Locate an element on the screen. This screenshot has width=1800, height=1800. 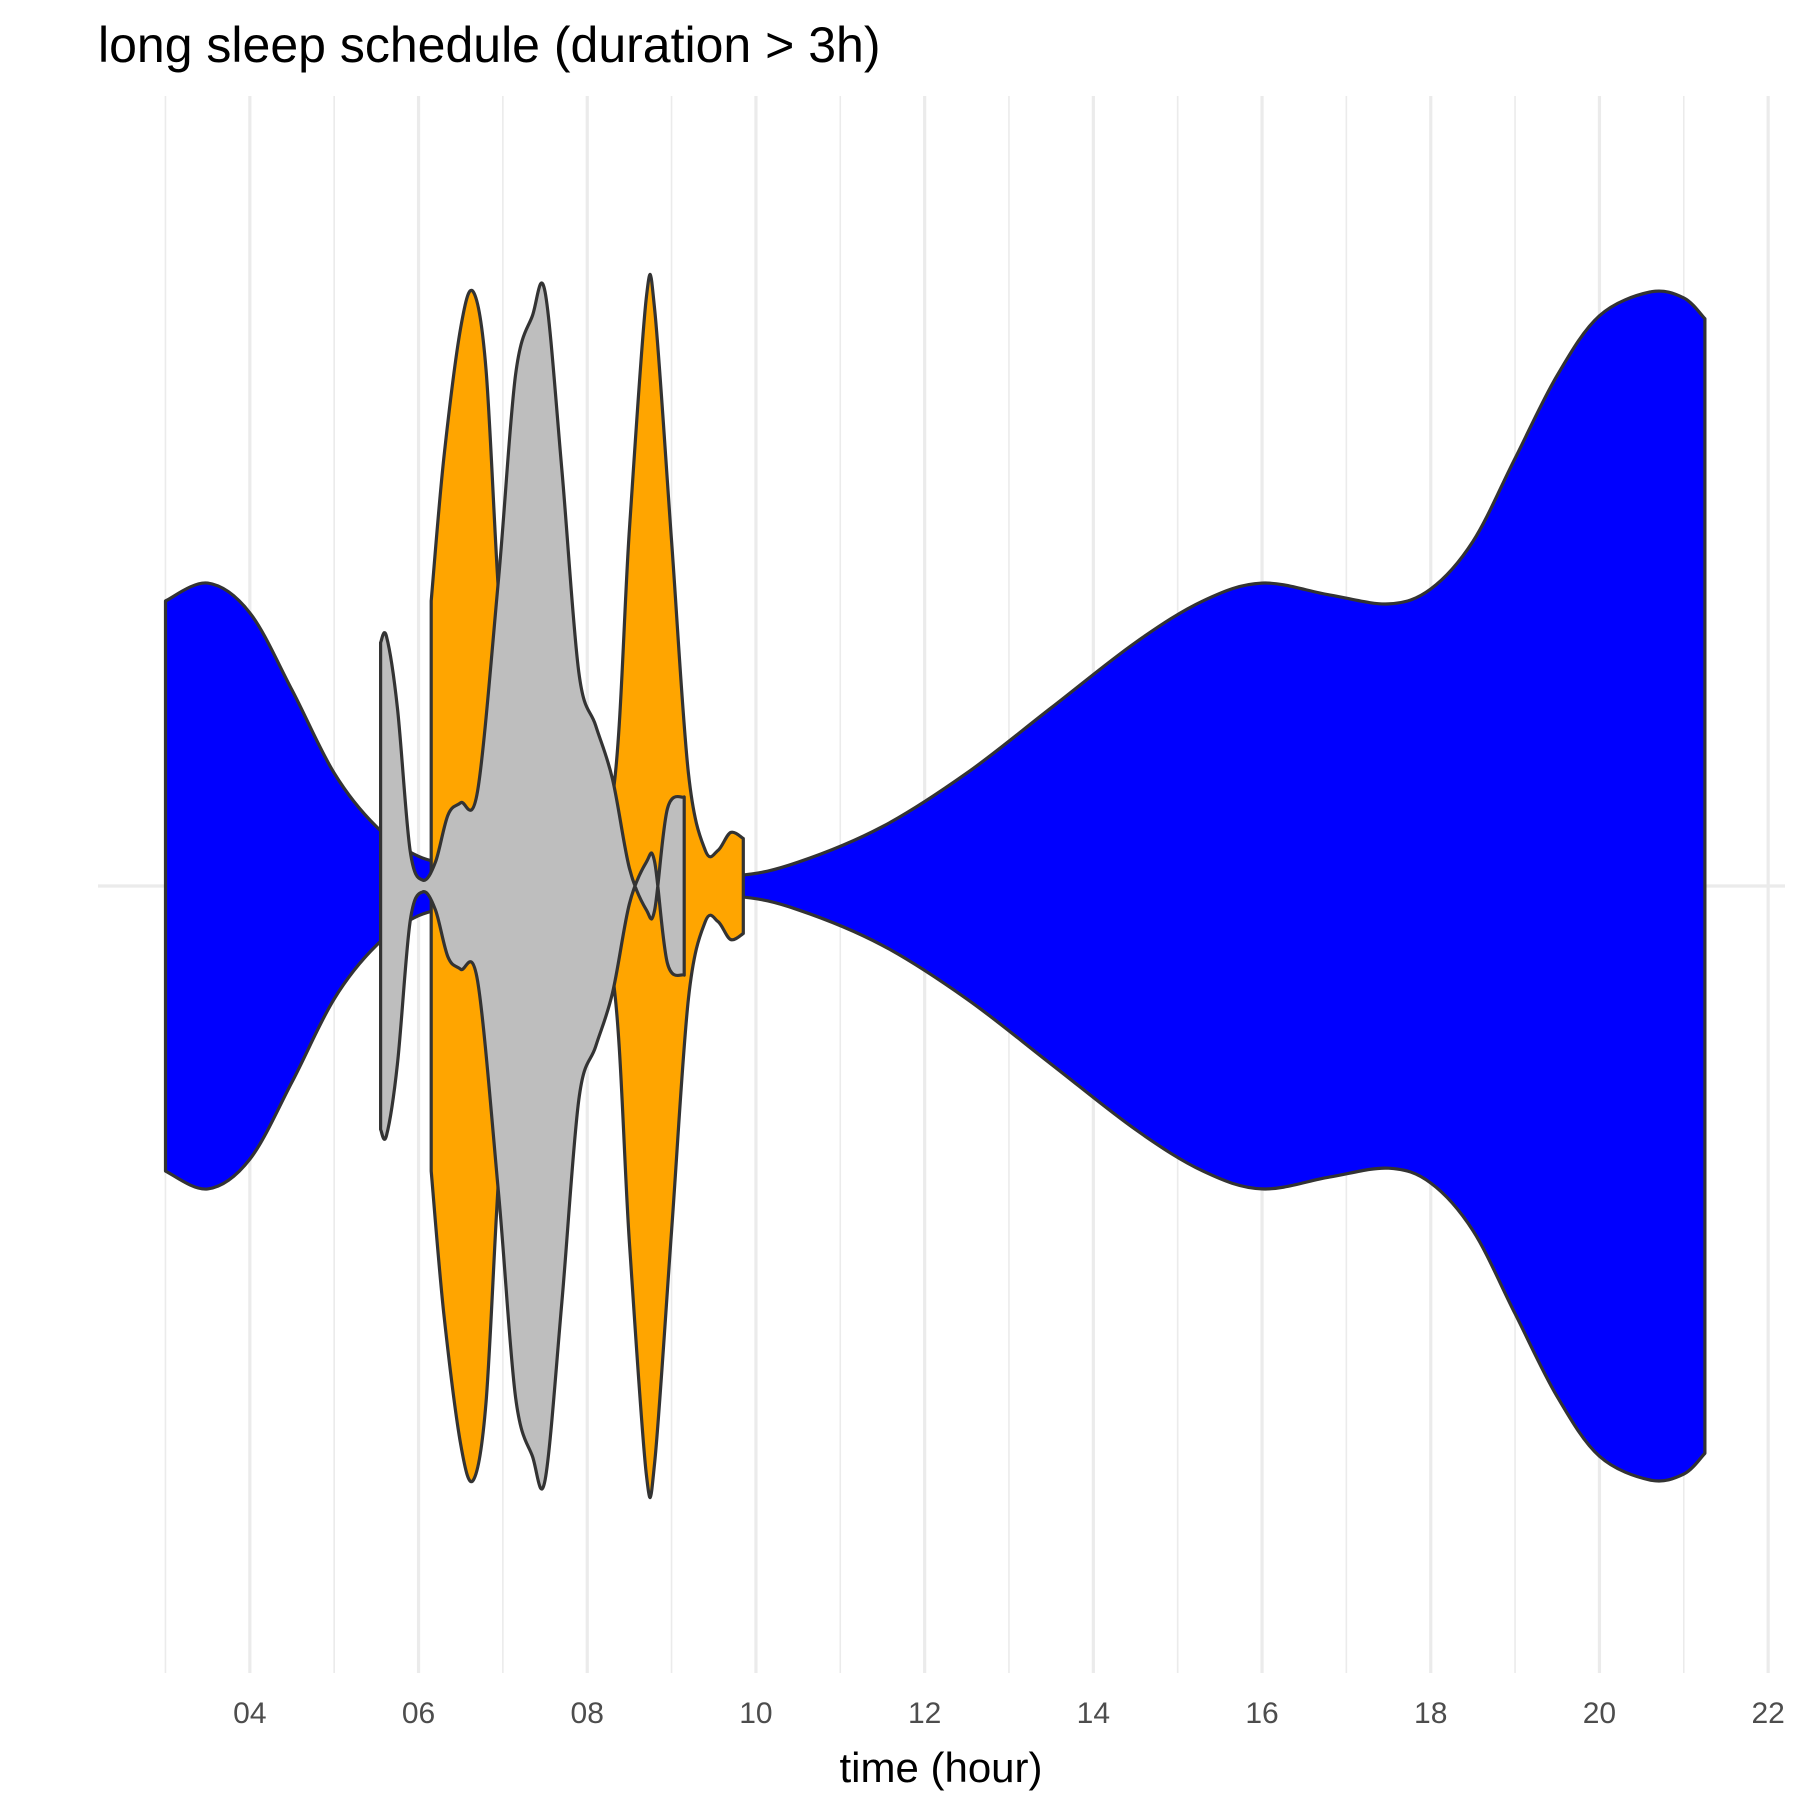
x-axis-label: time (hour) is located at coordinates (940, 1767).